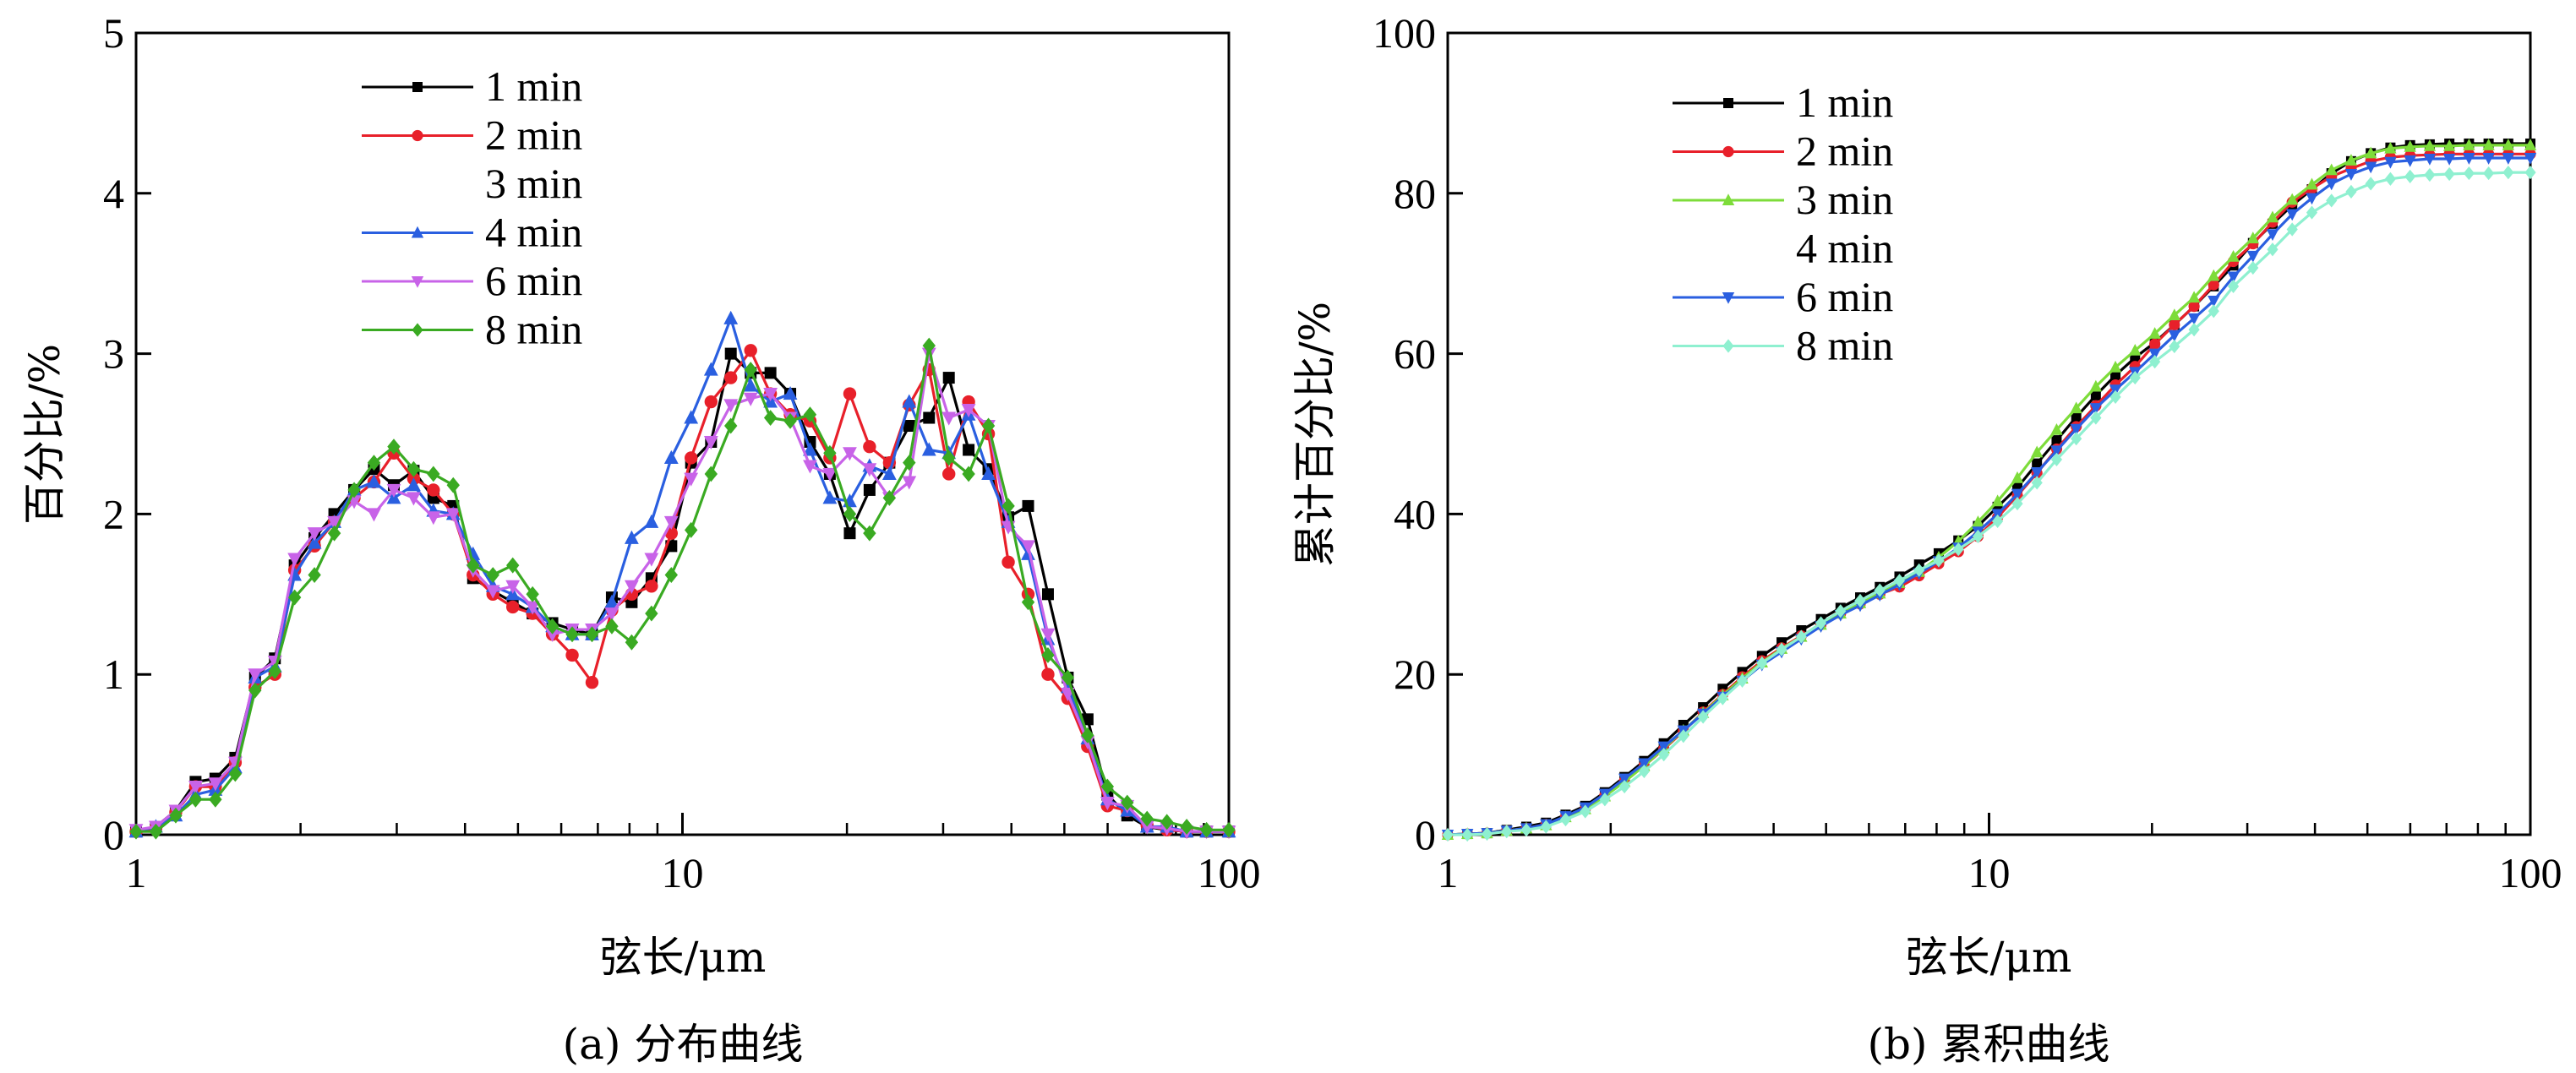 The image size is (2576, 1073). I want to click on x-tick-label: 10, so click(1989, 872).